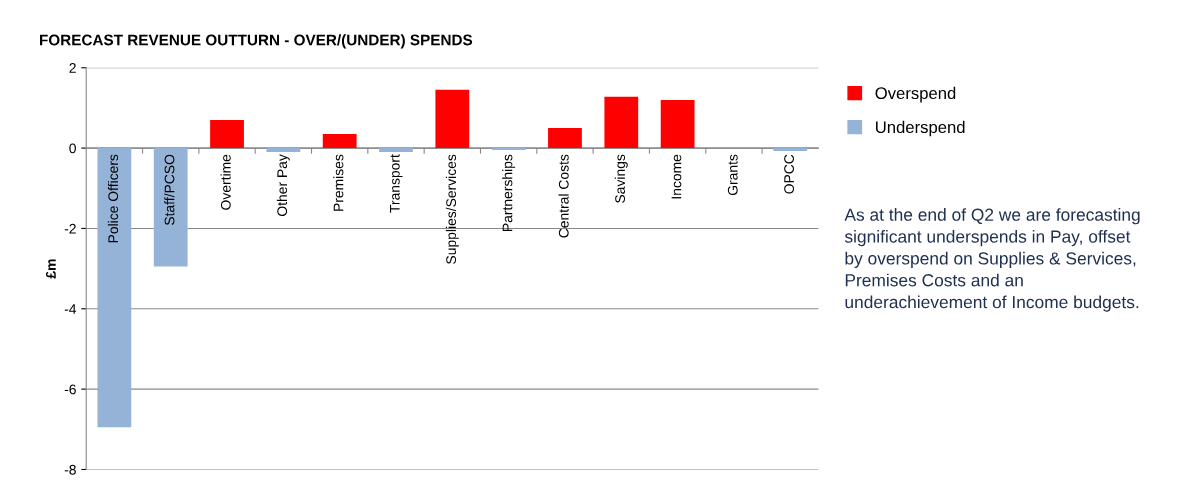 This screenshot has width=1181, height=484. I want to click on chart-title: FORECAST REVENUE OUTTURN - OVER/(UNDER) SPENDS, so click(256, 41).